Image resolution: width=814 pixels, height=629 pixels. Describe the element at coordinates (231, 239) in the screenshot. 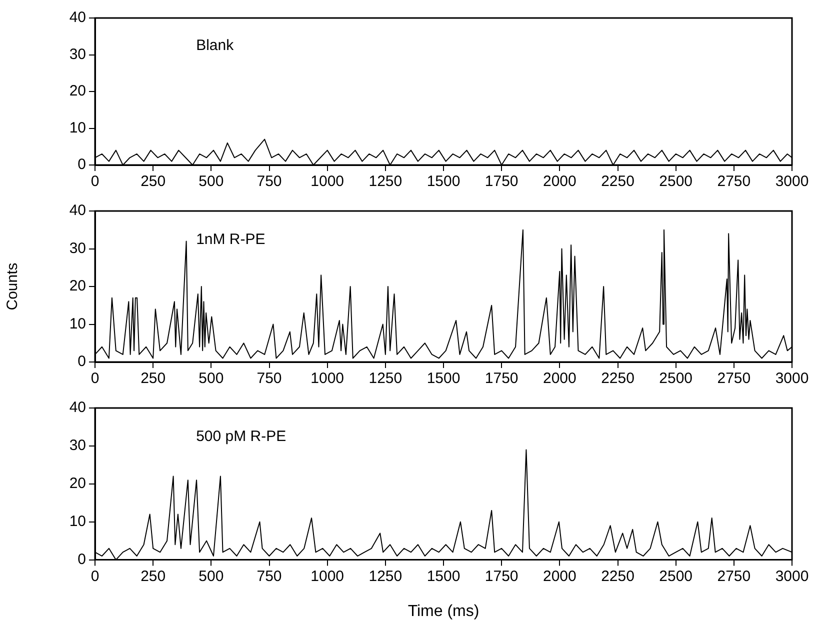

I see `annotation: 1nM R-PE` at that location.